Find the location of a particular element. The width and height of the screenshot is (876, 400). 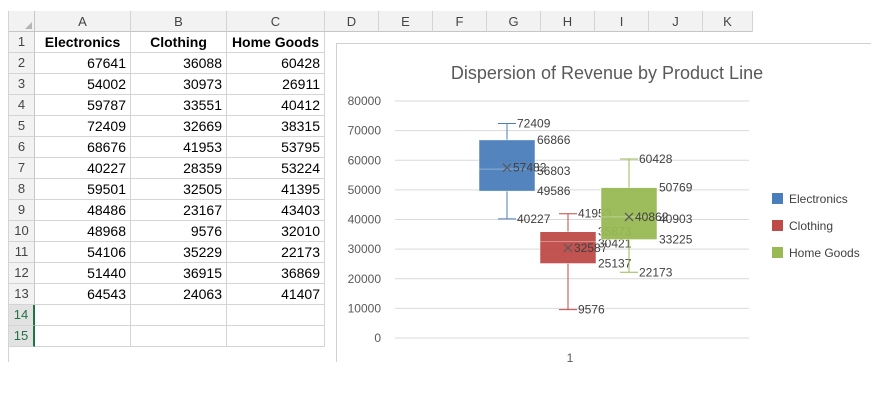

row-header-13: 13 is located at coordinates (22, 294).